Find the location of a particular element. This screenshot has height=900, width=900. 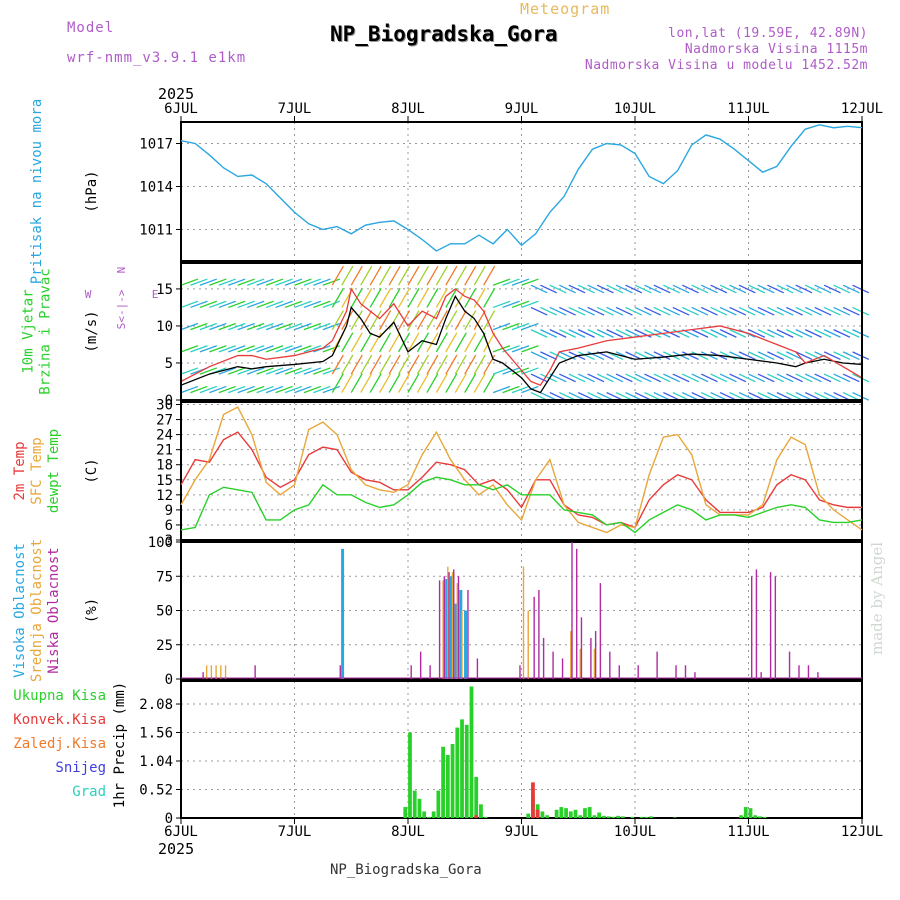

precip-conv-bar is located at coordinates (533, 800).